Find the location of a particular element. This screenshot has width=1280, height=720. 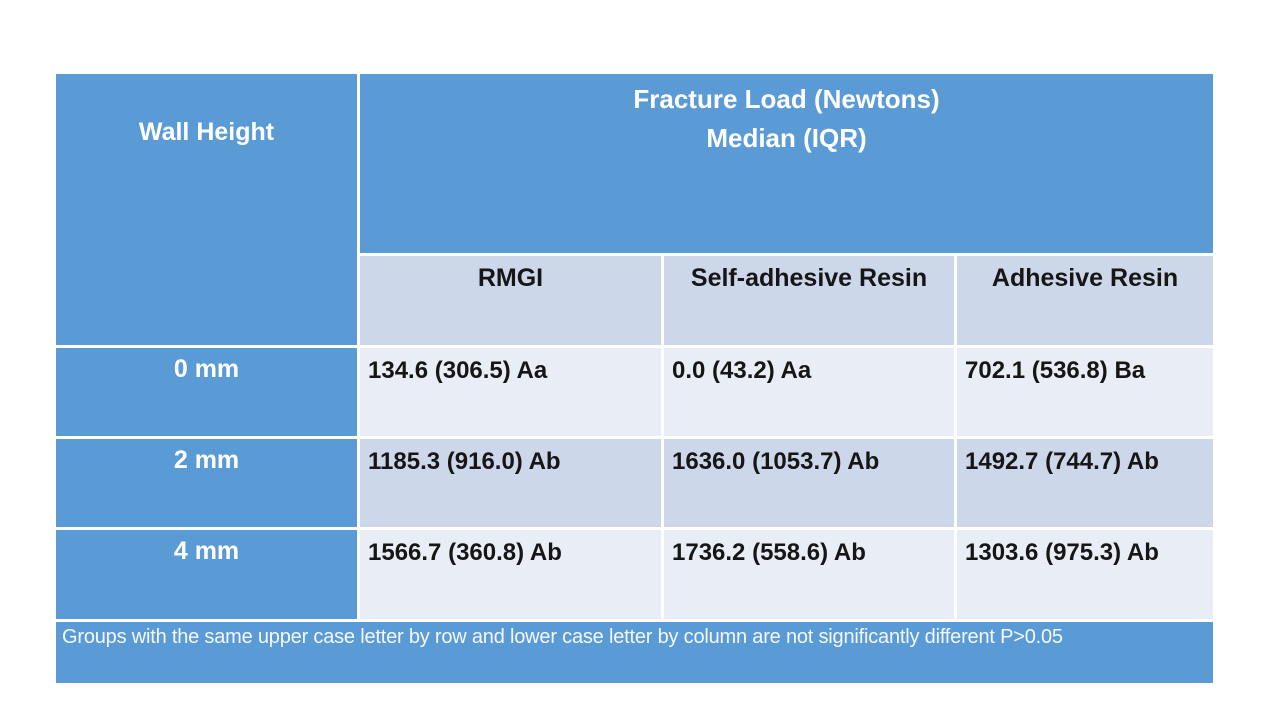

cell-0mm-self-adhesive-resin: 0.0 (43.2) Aa is located at coordinates (809, 392).